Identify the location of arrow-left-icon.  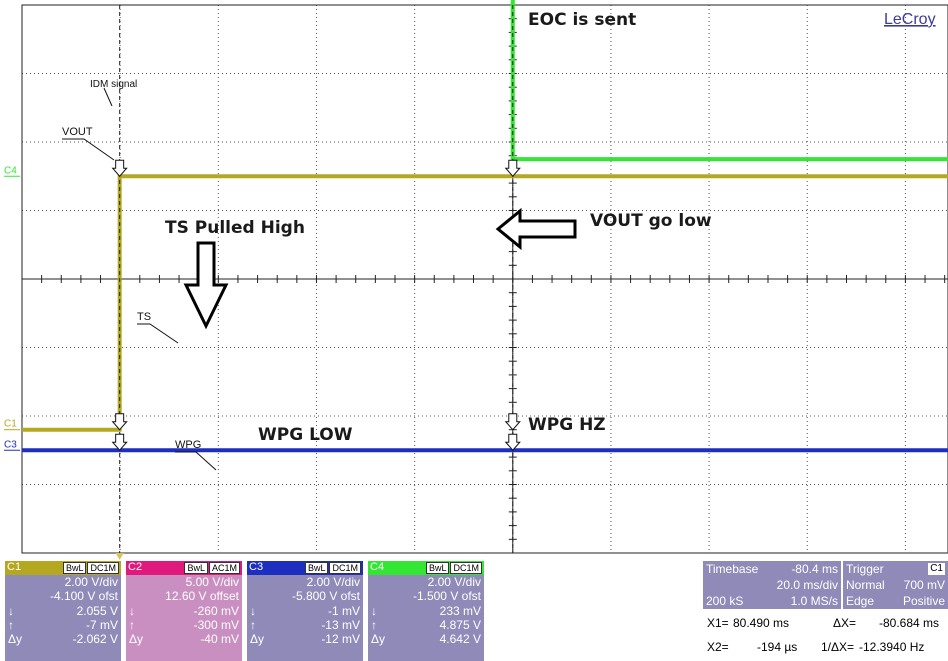
(536, 229).